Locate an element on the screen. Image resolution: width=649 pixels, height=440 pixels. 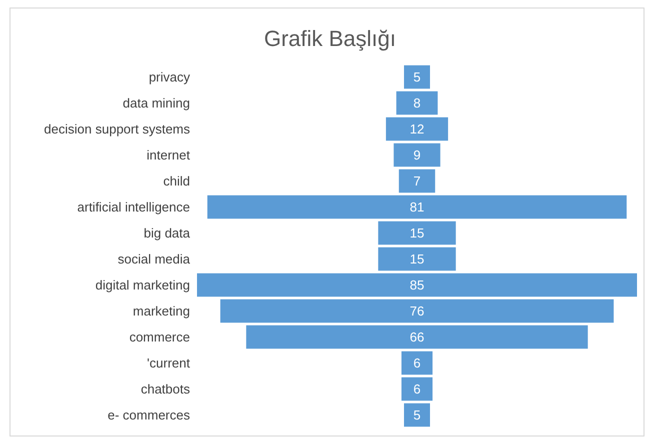
category-label: privacy is located at coordinates (169, 77).